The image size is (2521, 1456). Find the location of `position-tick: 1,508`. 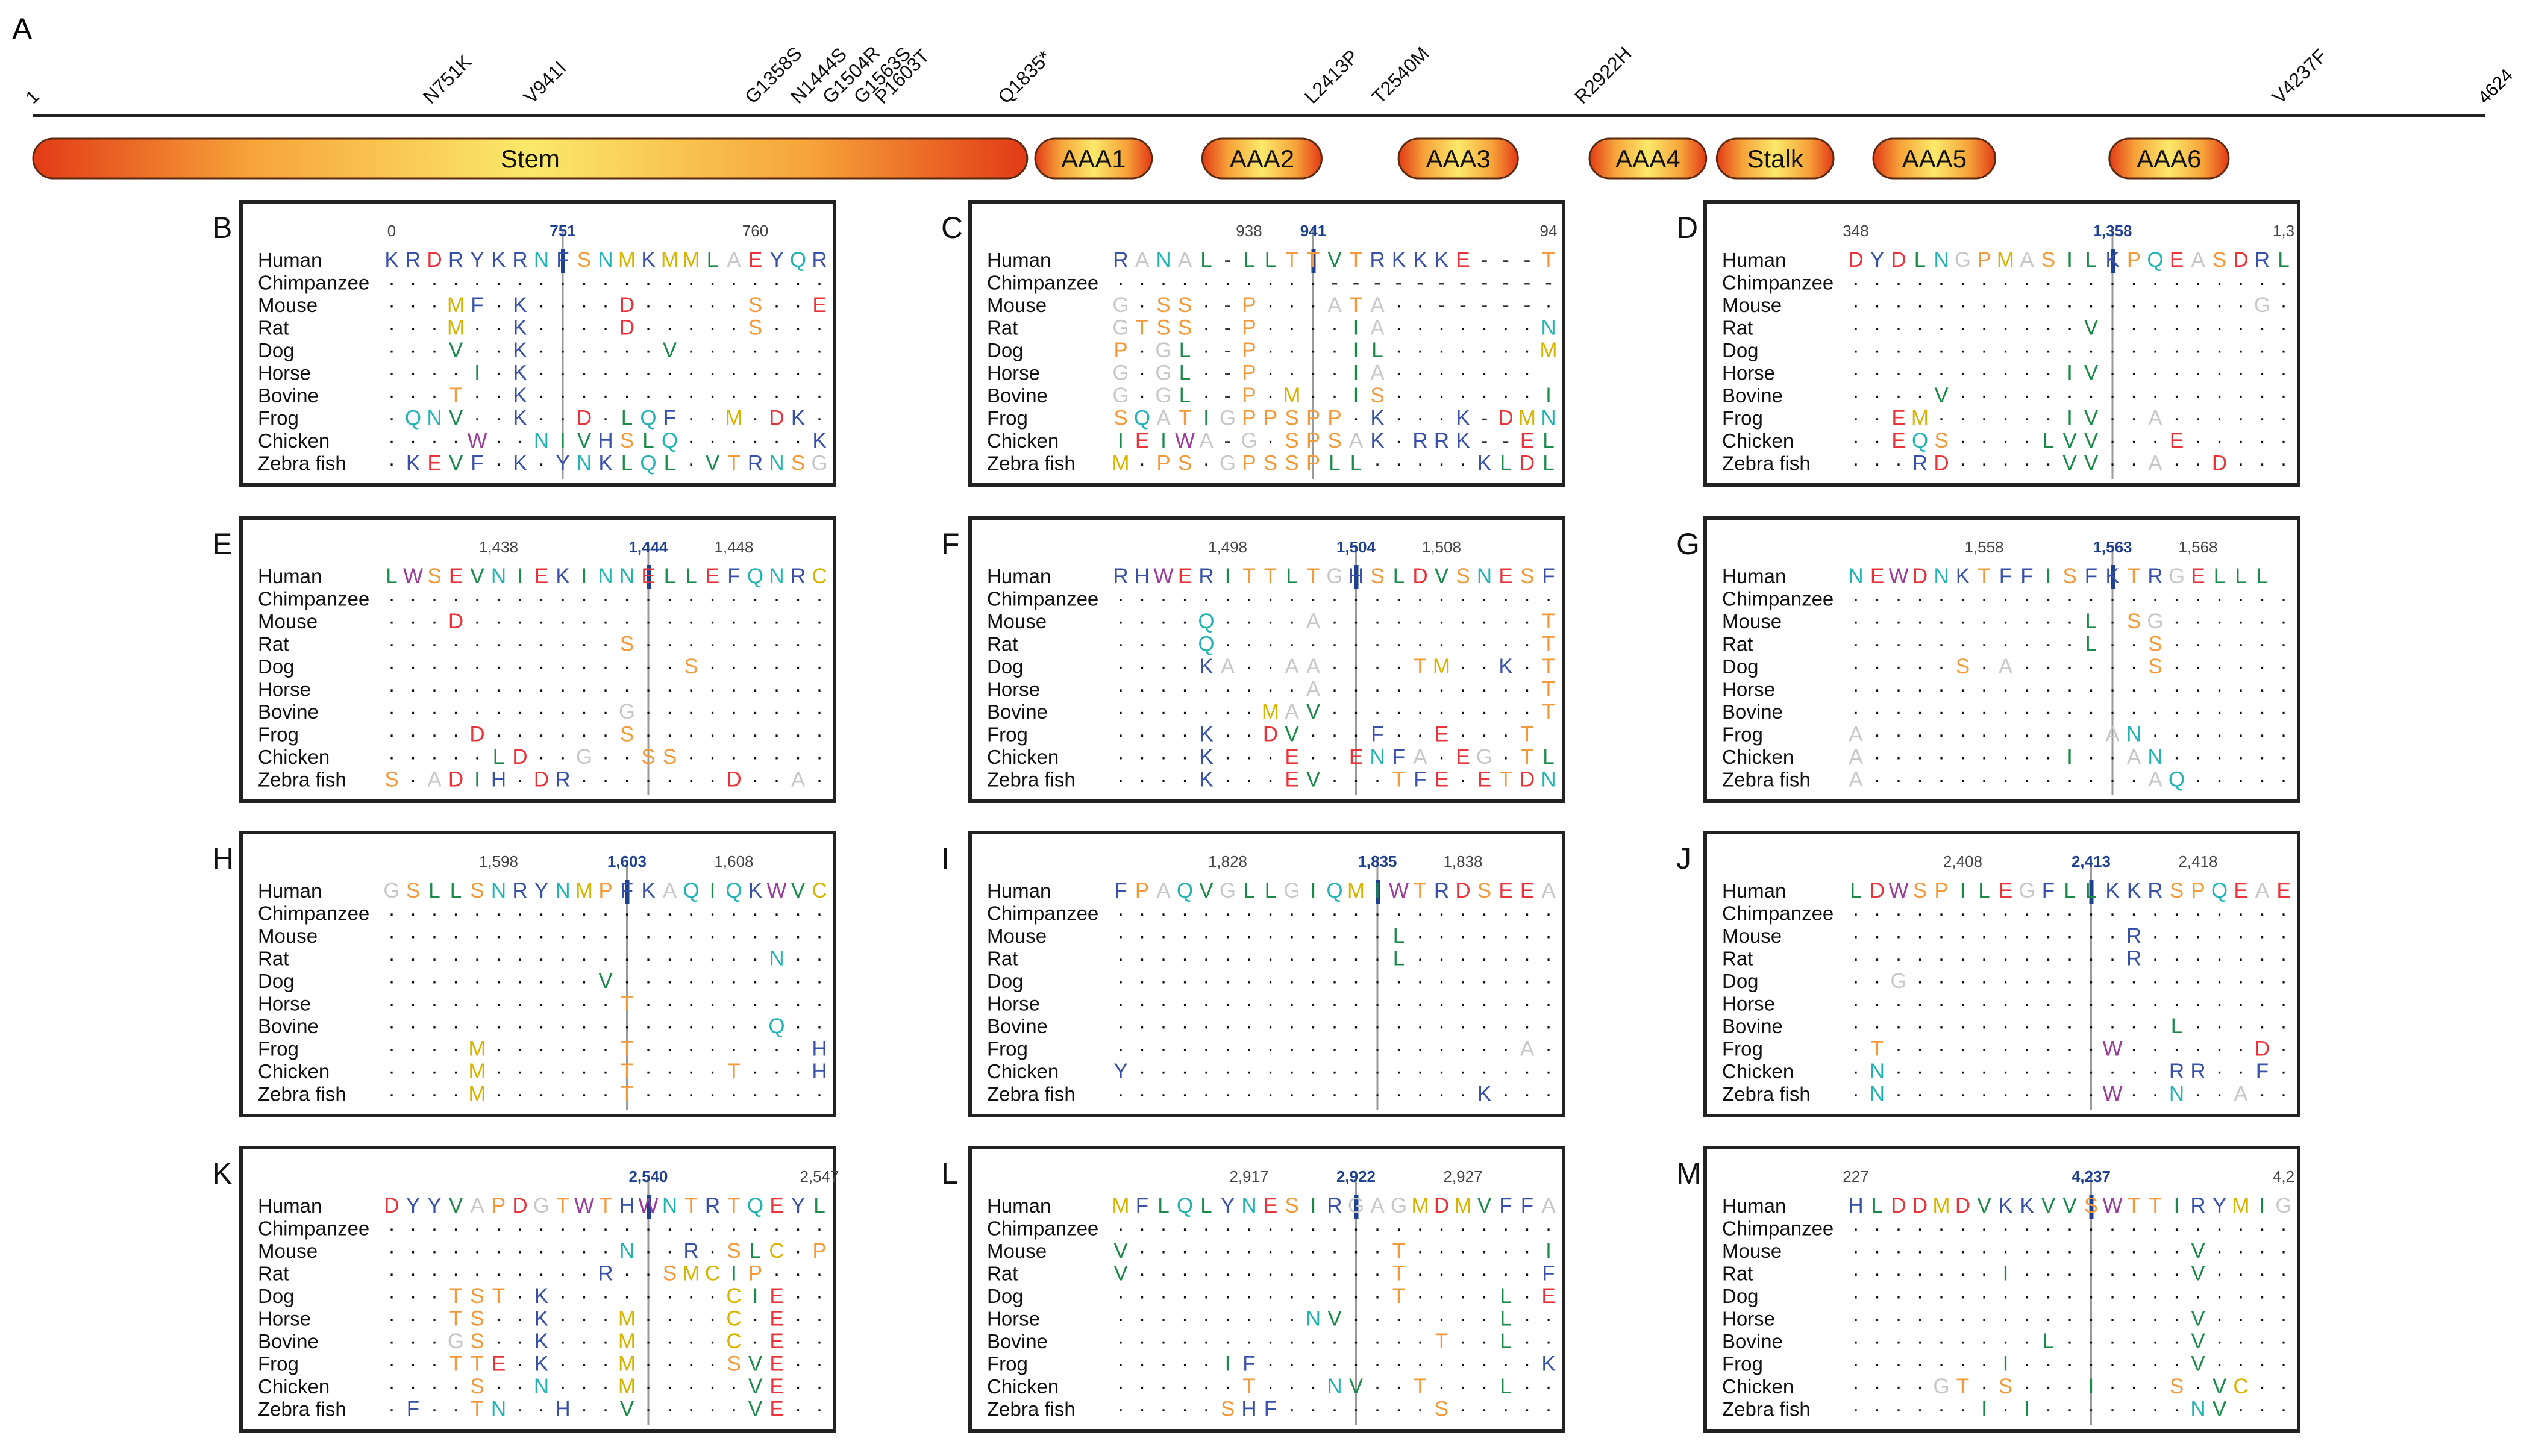

position-tick: 1,508 is located at coordinates (1441, 547).